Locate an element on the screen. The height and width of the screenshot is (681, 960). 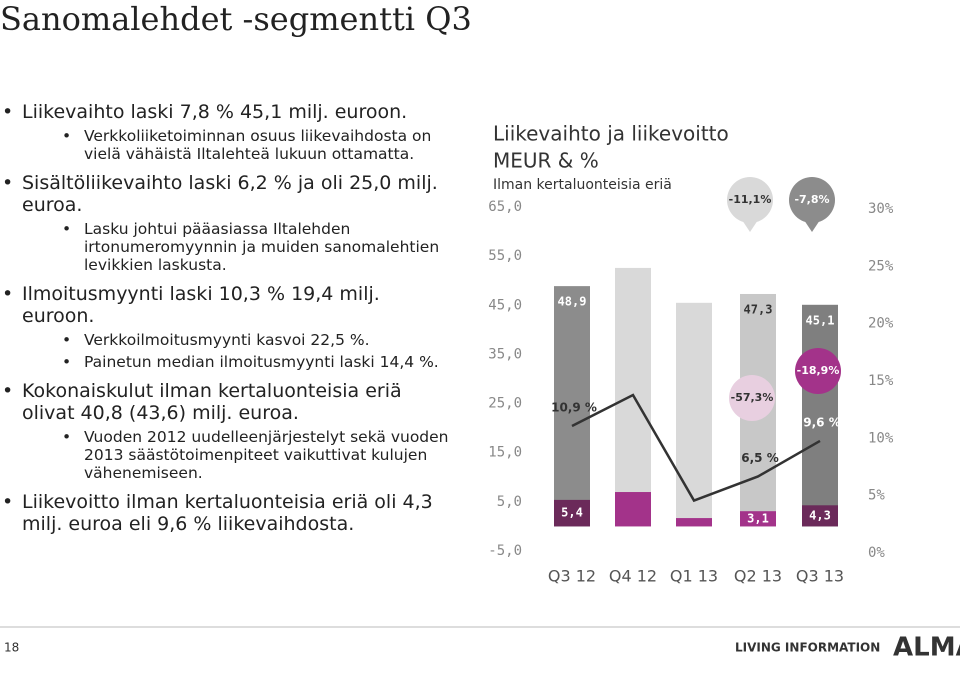
chart-unit: MEUR & % is located at coordinates (546, 161).